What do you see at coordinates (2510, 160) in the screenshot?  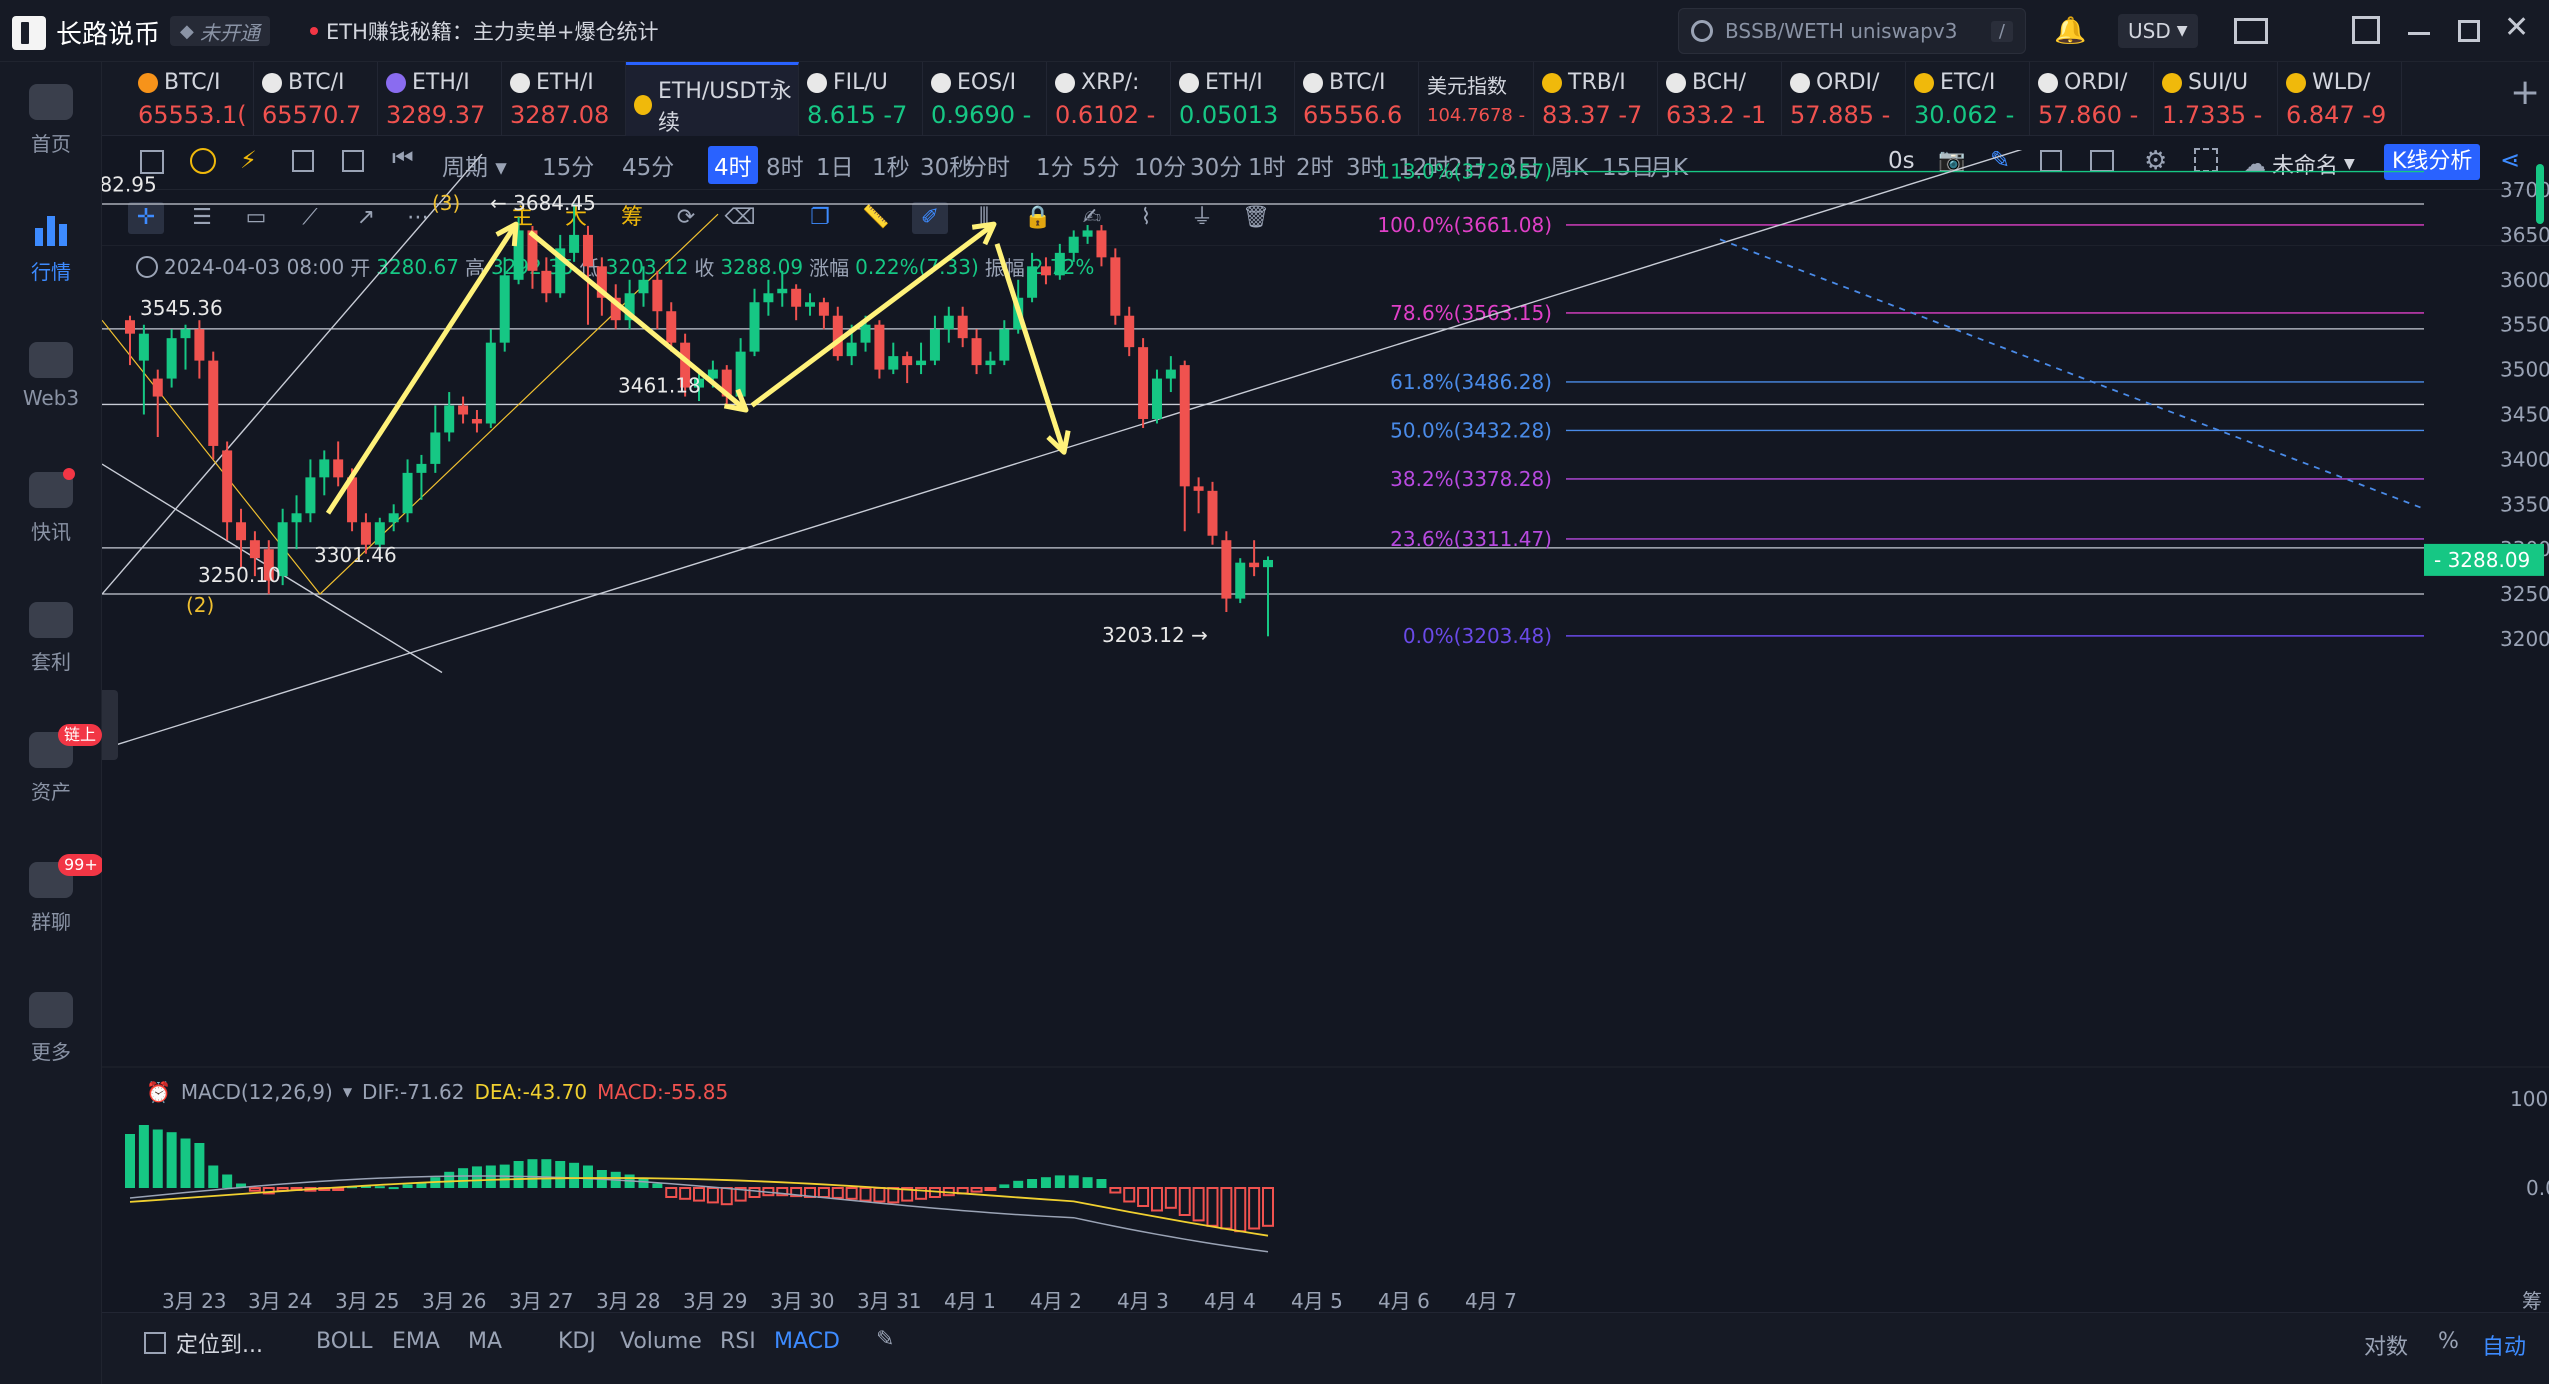 I see `share-icon: ⋖` at bounding box center [2510, 160].